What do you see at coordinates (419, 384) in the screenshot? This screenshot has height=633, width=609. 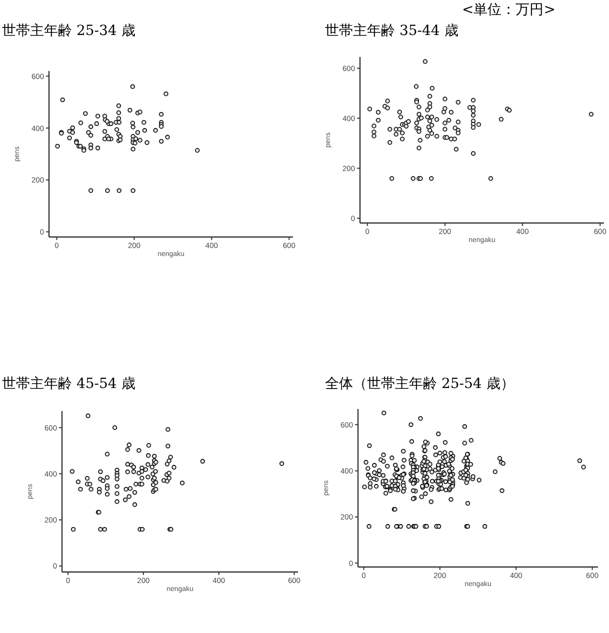 I see `chart-title: 全体（世帯主年齢 25-54 歳）` at bounding box center [419, 384].